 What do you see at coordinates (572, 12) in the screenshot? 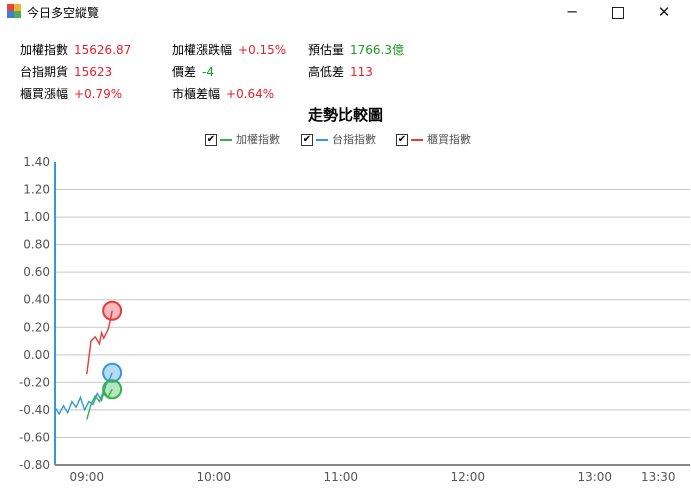
I see `minimize-button: ─` at bounding box center [572, 12].